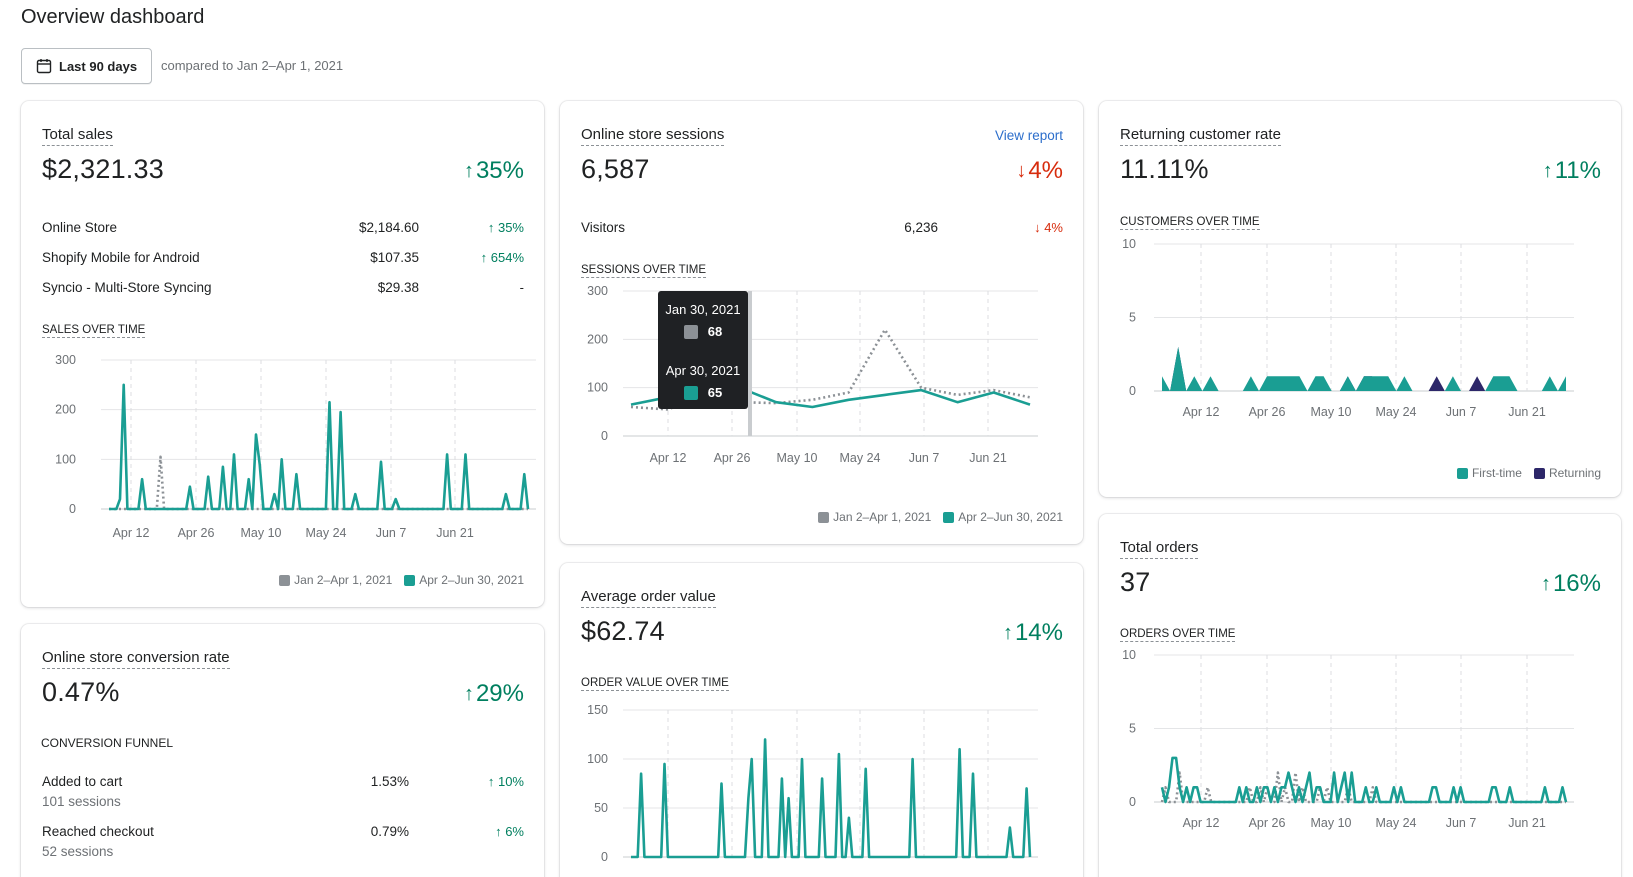 This screenshot has height=877, width=1633. I want to click on legend-item-first-time: First-time, so click(1489, 473).